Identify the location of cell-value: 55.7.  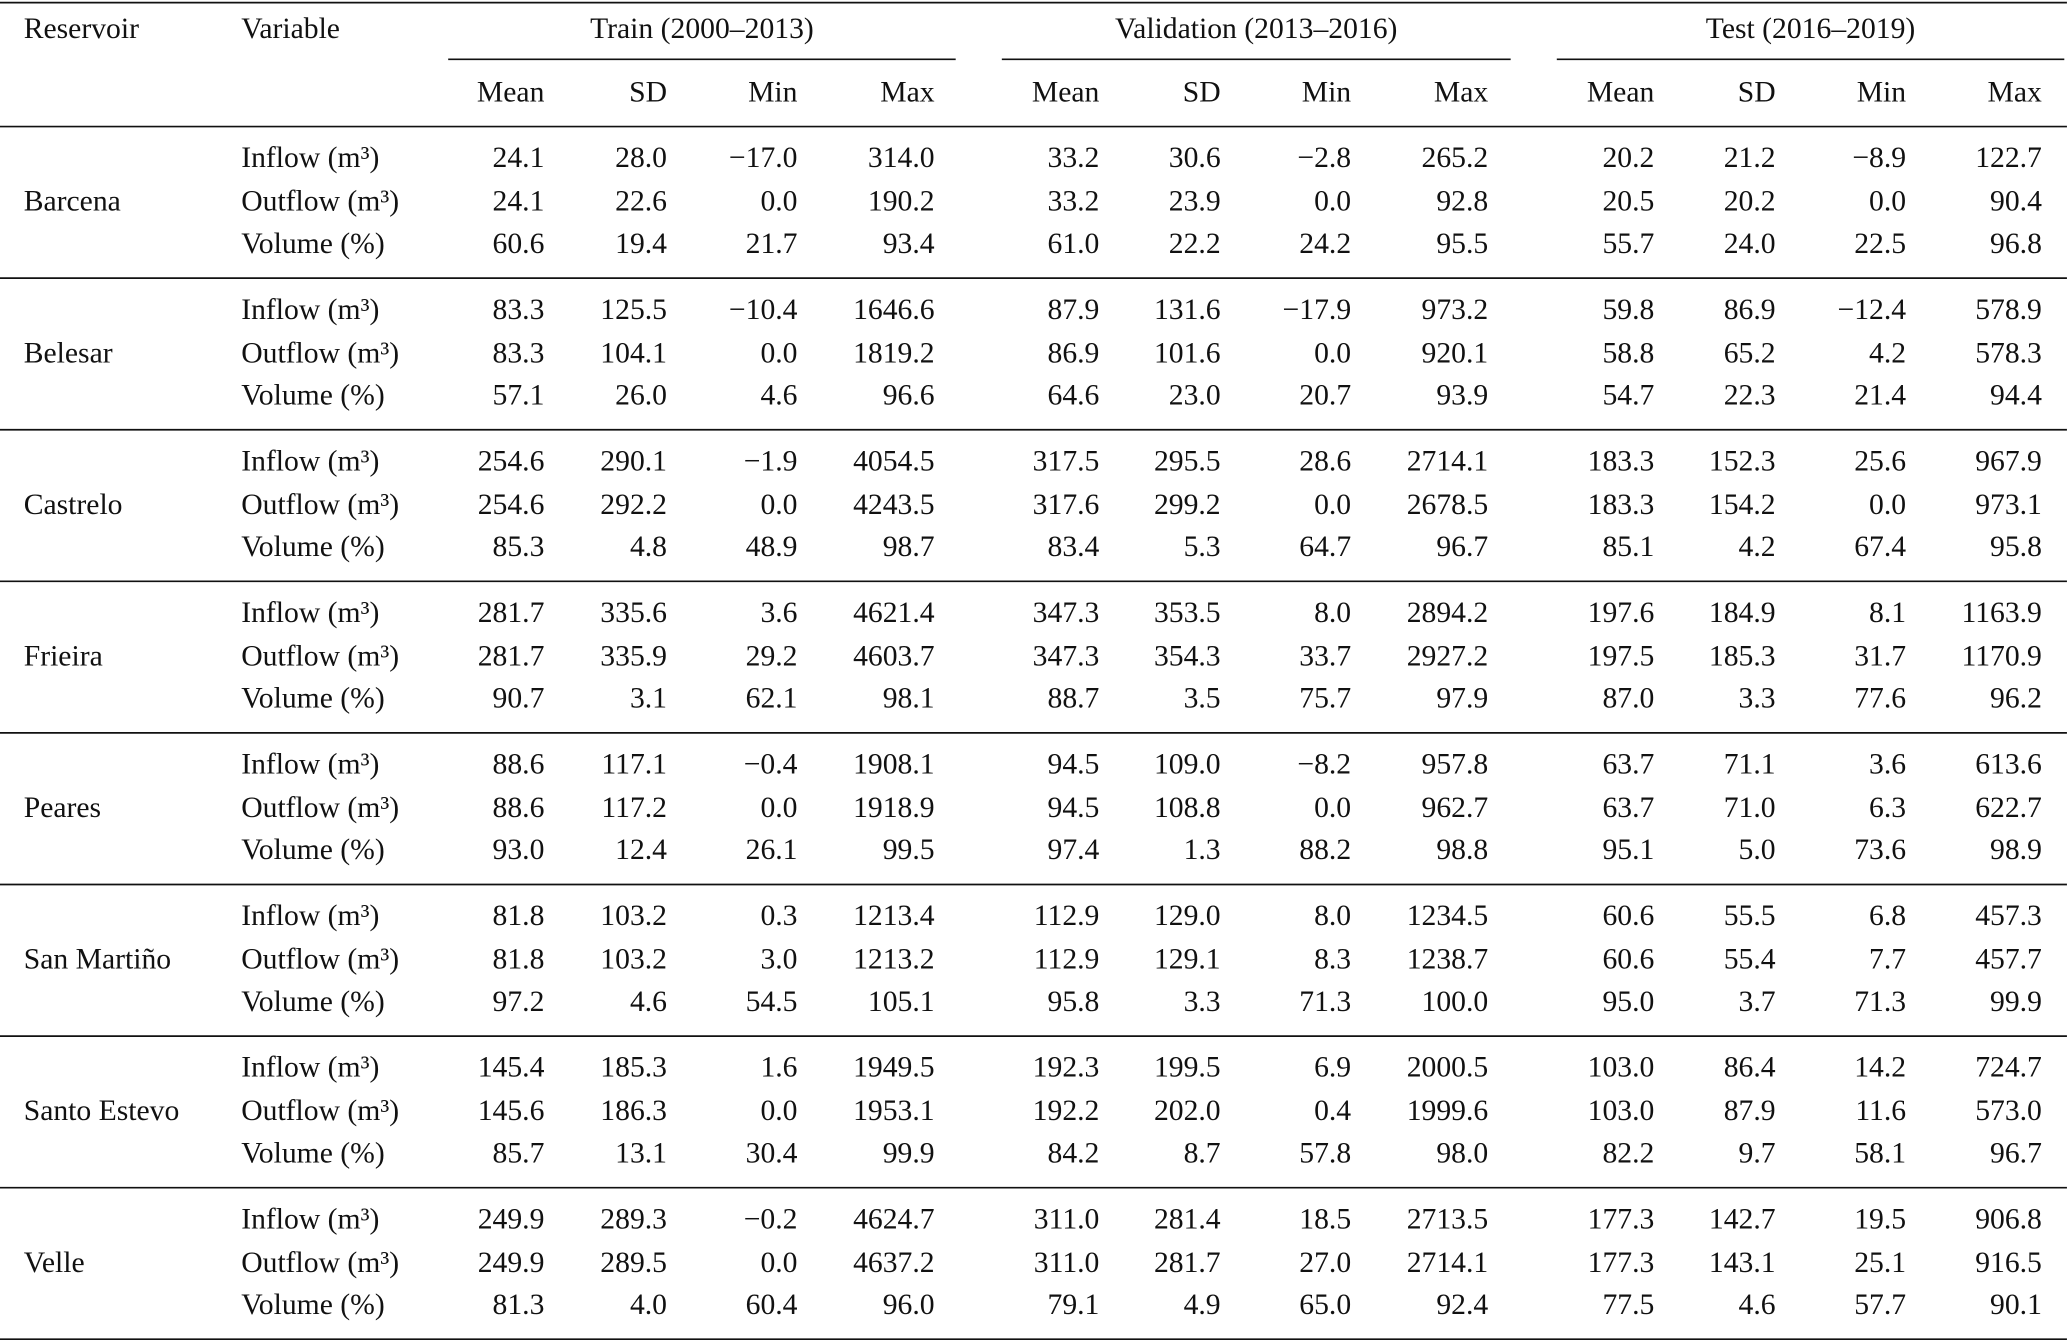
(1628, 244).